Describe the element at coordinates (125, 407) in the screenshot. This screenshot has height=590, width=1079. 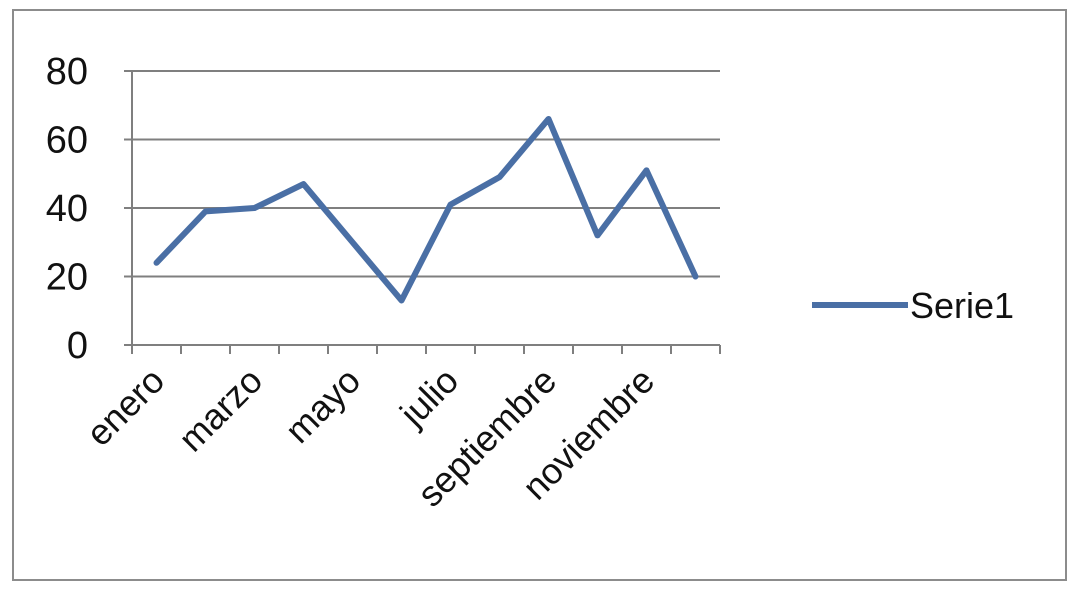
I see `x-tick-label-enero: enero` at that location.